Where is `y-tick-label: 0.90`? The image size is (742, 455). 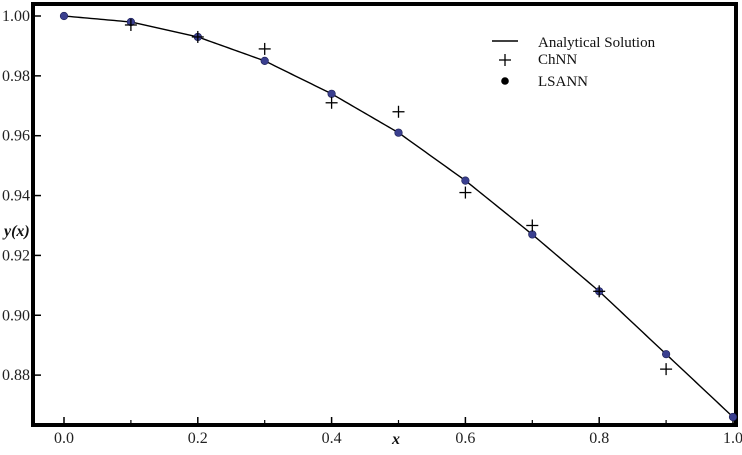
y-tick-label: 0.90 is located at coordinates (16, 315).